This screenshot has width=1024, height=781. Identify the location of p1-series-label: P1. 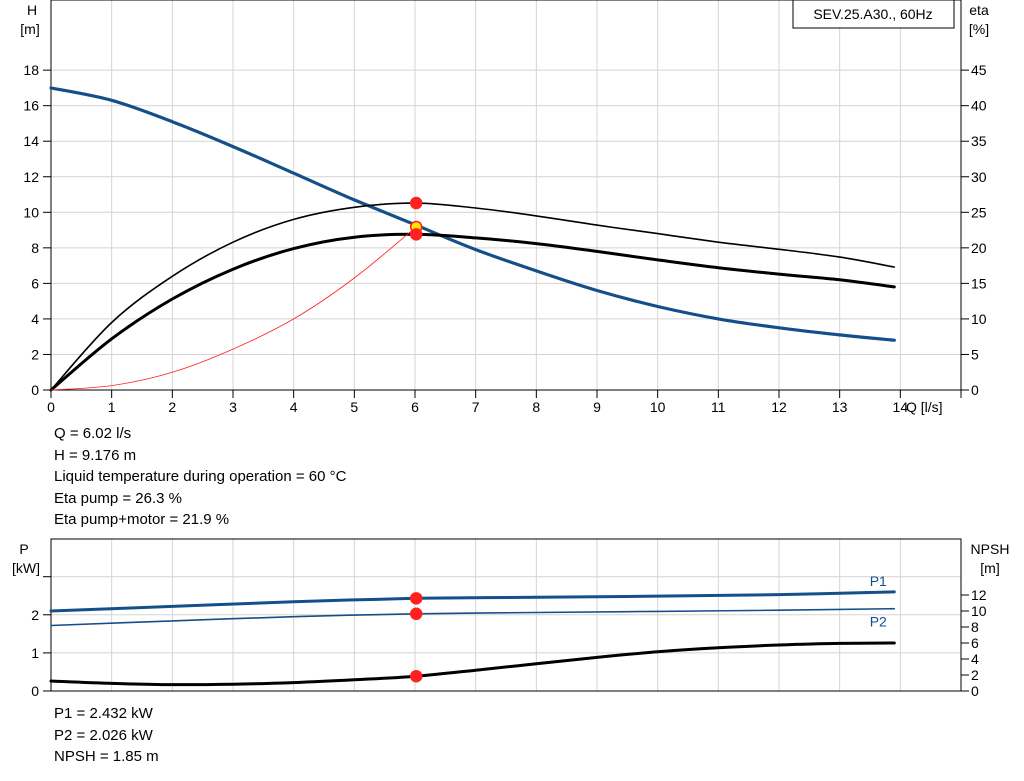
(878, 581).